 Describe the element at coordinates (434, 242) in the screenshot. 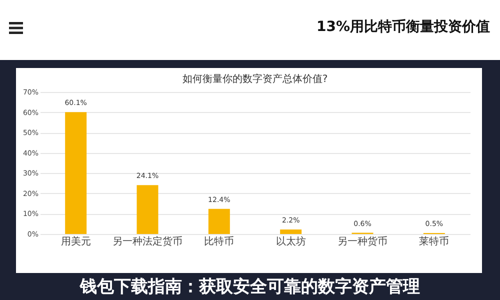

I see `x-tick-label: 莱特币` at that location.